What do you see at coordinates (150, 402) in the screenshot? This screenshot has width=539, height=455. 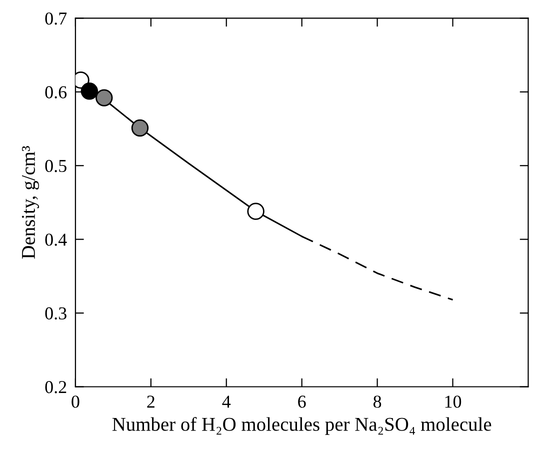 I see `x-tick-label: 2` at bounding box center [150, 402].